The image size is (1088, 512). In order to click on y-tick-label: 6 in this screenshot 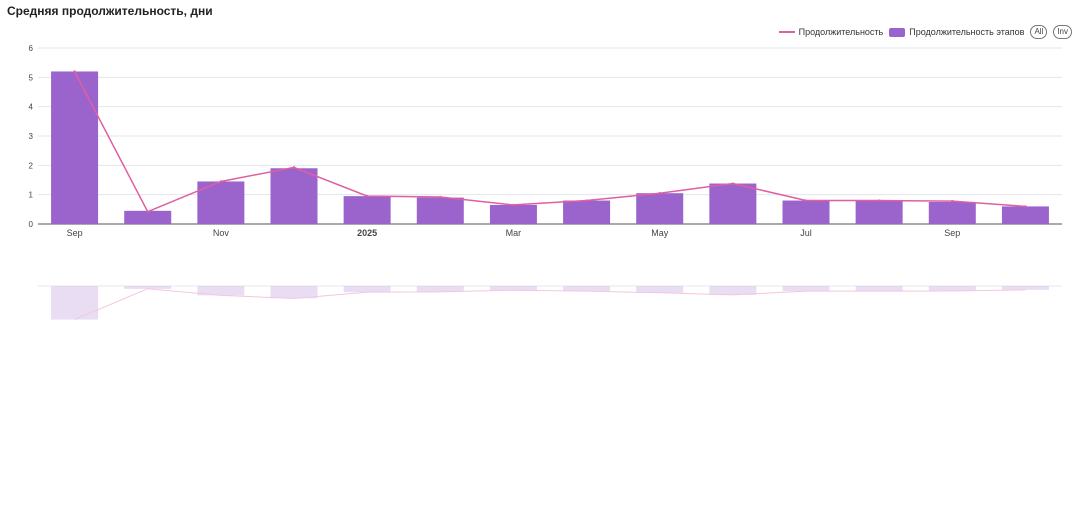, I will do `click(31, 48)`.